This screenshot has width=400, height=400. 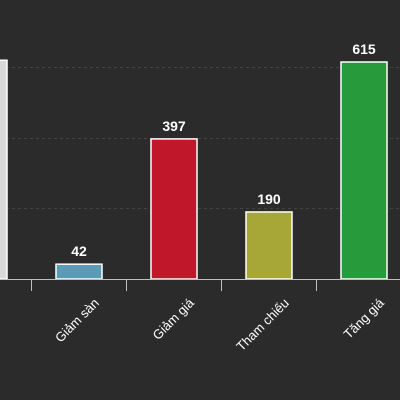 I want to click on category-label-1: Giảm sàn, so click(x=77, y=320).